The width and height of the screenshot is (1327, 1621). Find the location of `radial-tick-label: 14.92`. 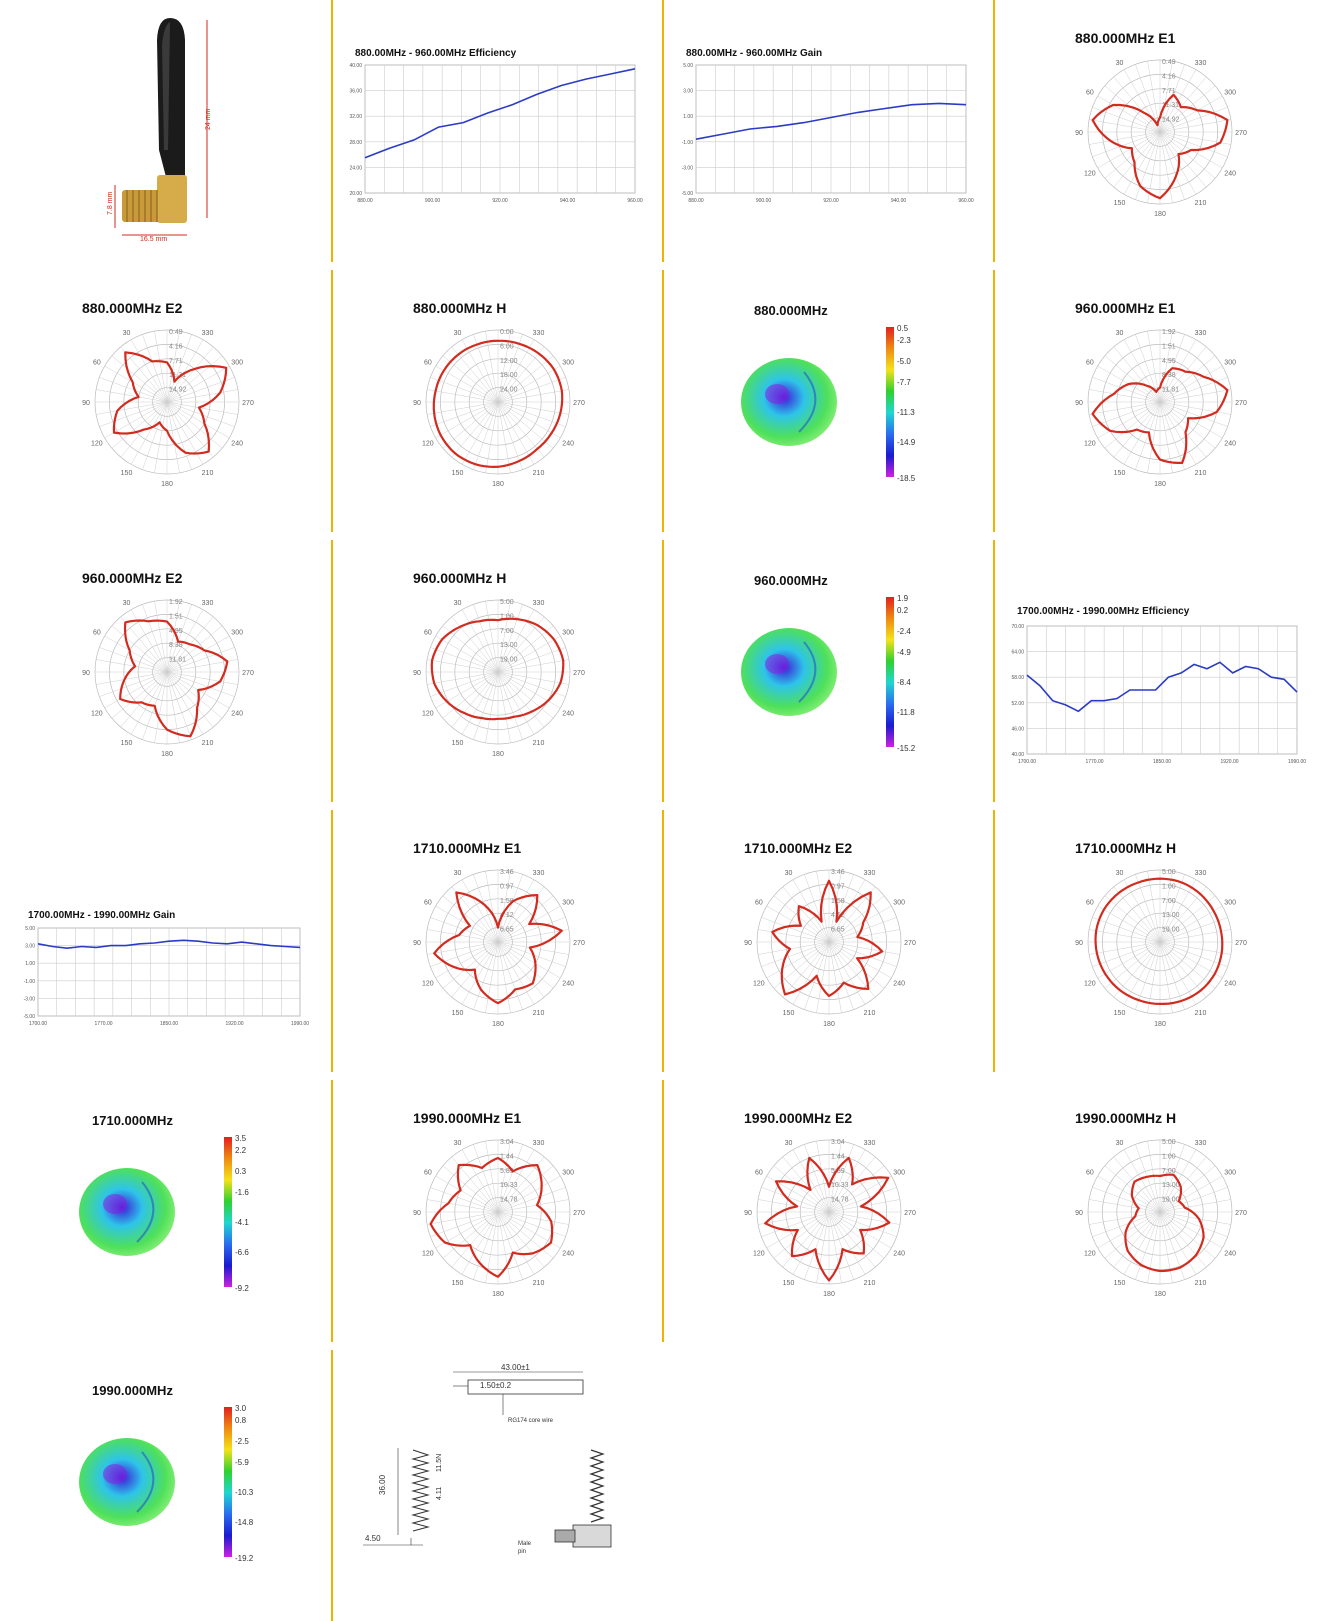

radial-tick-label: 14.92 is located at coordinates (178, 390).